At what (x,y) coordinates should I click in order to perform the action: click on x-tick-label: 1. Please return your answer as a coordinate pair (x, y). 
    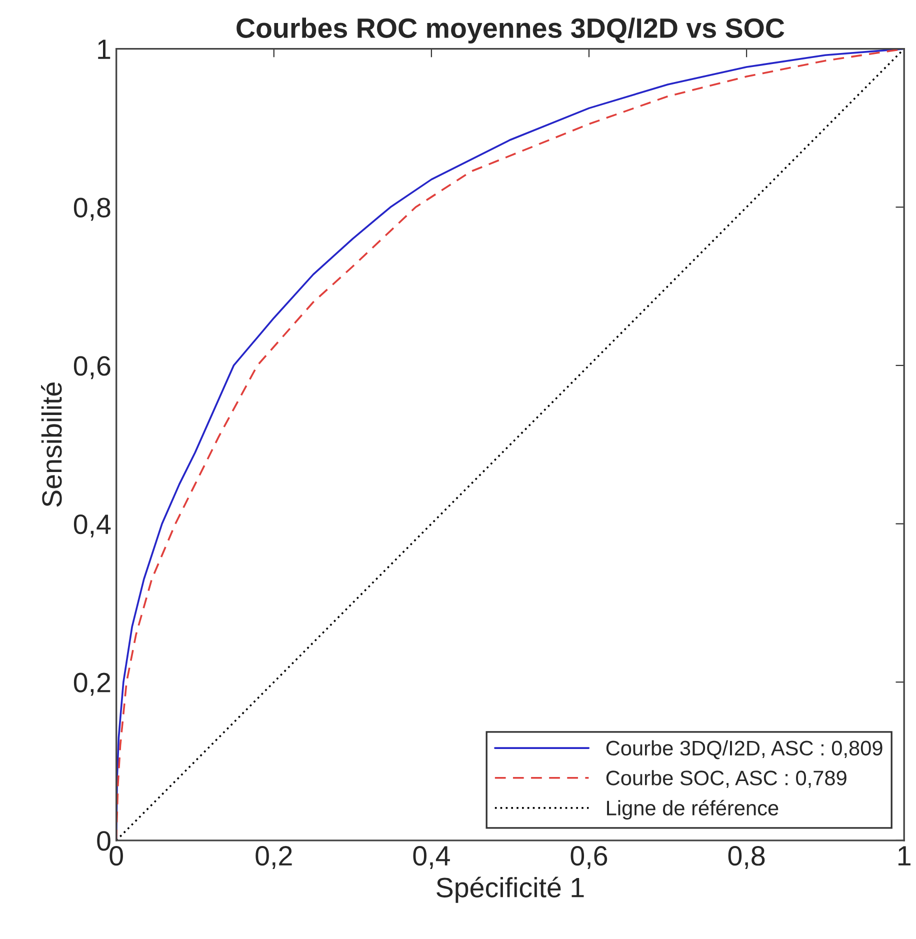
    Looking at the image, I should click on (904, 856).